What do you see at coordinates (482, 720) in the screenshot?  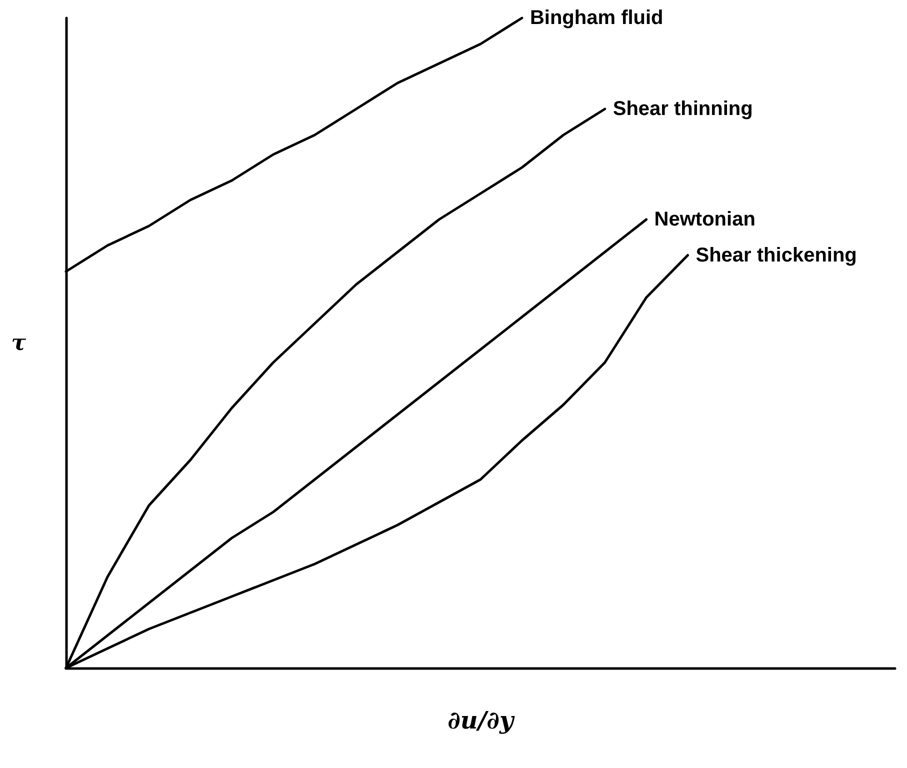 I see `x-axis-title: ∂u/∂y` at bounding box center [482, 720].